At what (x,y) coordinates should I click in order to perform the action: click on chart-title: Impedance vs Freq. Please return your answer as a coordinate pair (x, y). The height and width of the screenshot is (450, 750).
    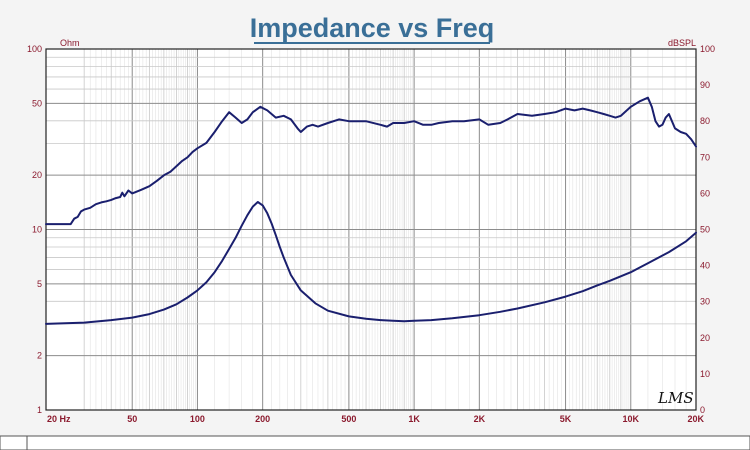
    Looking at the image, I should click on (372, 28).